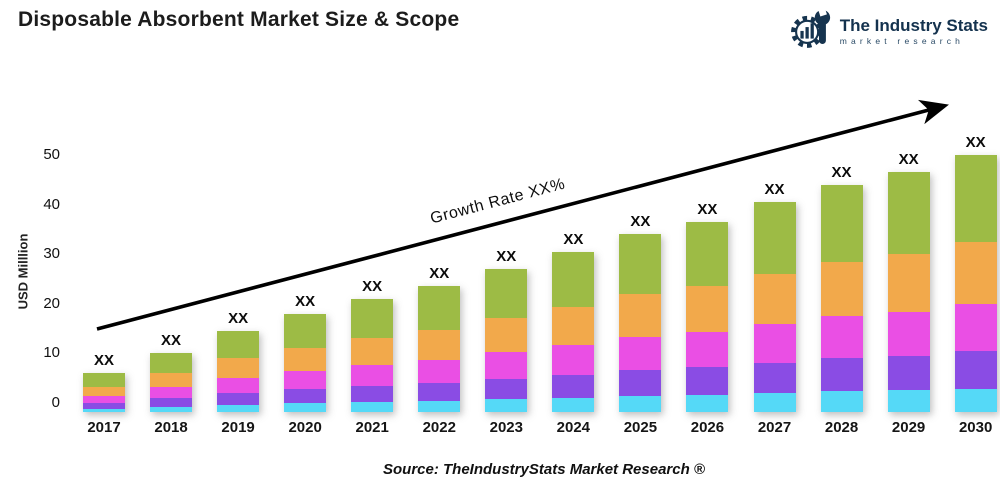 This screenshot has width=1000, height=500. Describe the element at coordinates (810, 31) in the screenshot. I see `gear-wrench-chart-icon` at that location.